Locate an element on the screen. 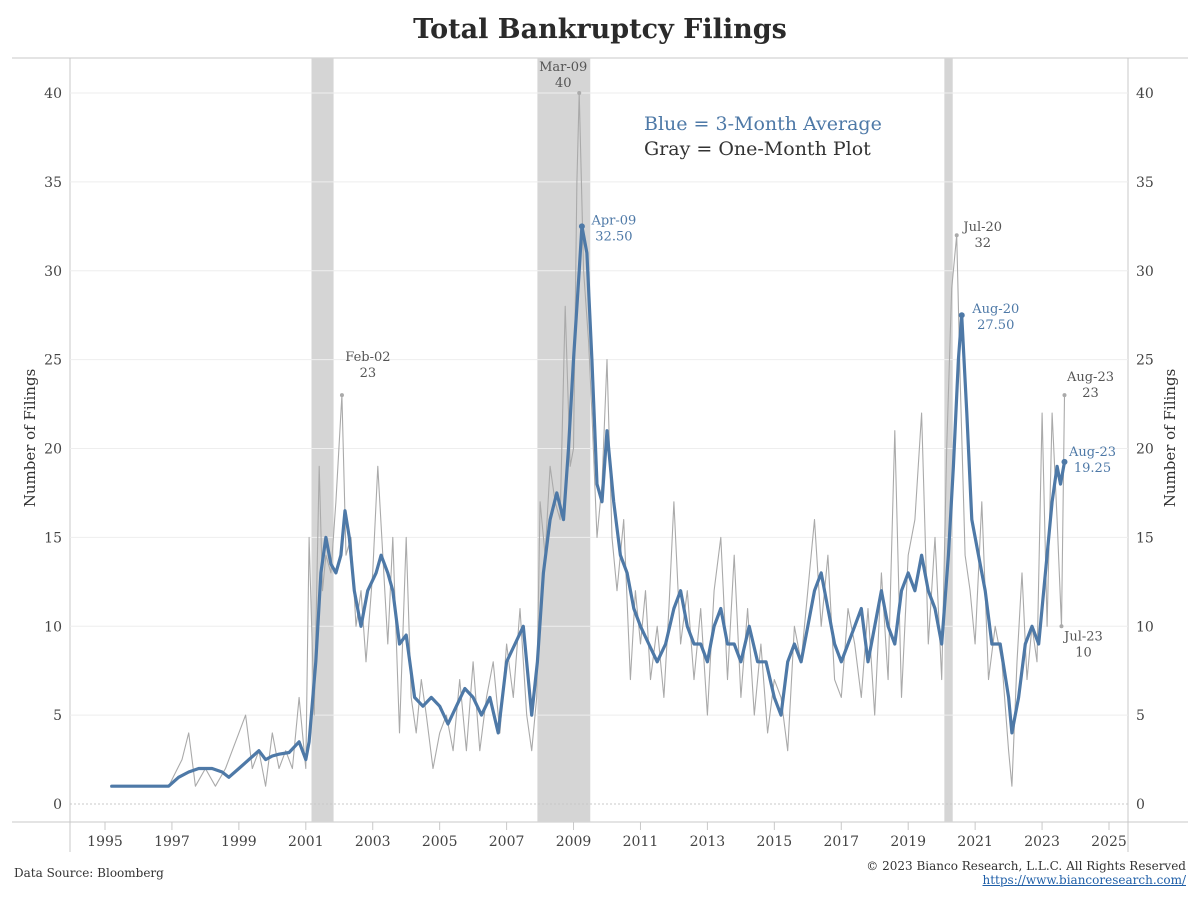 This screenshot has width=1200, height=900. x-tick-2017: 2017 is located at coordinates (841, 842).